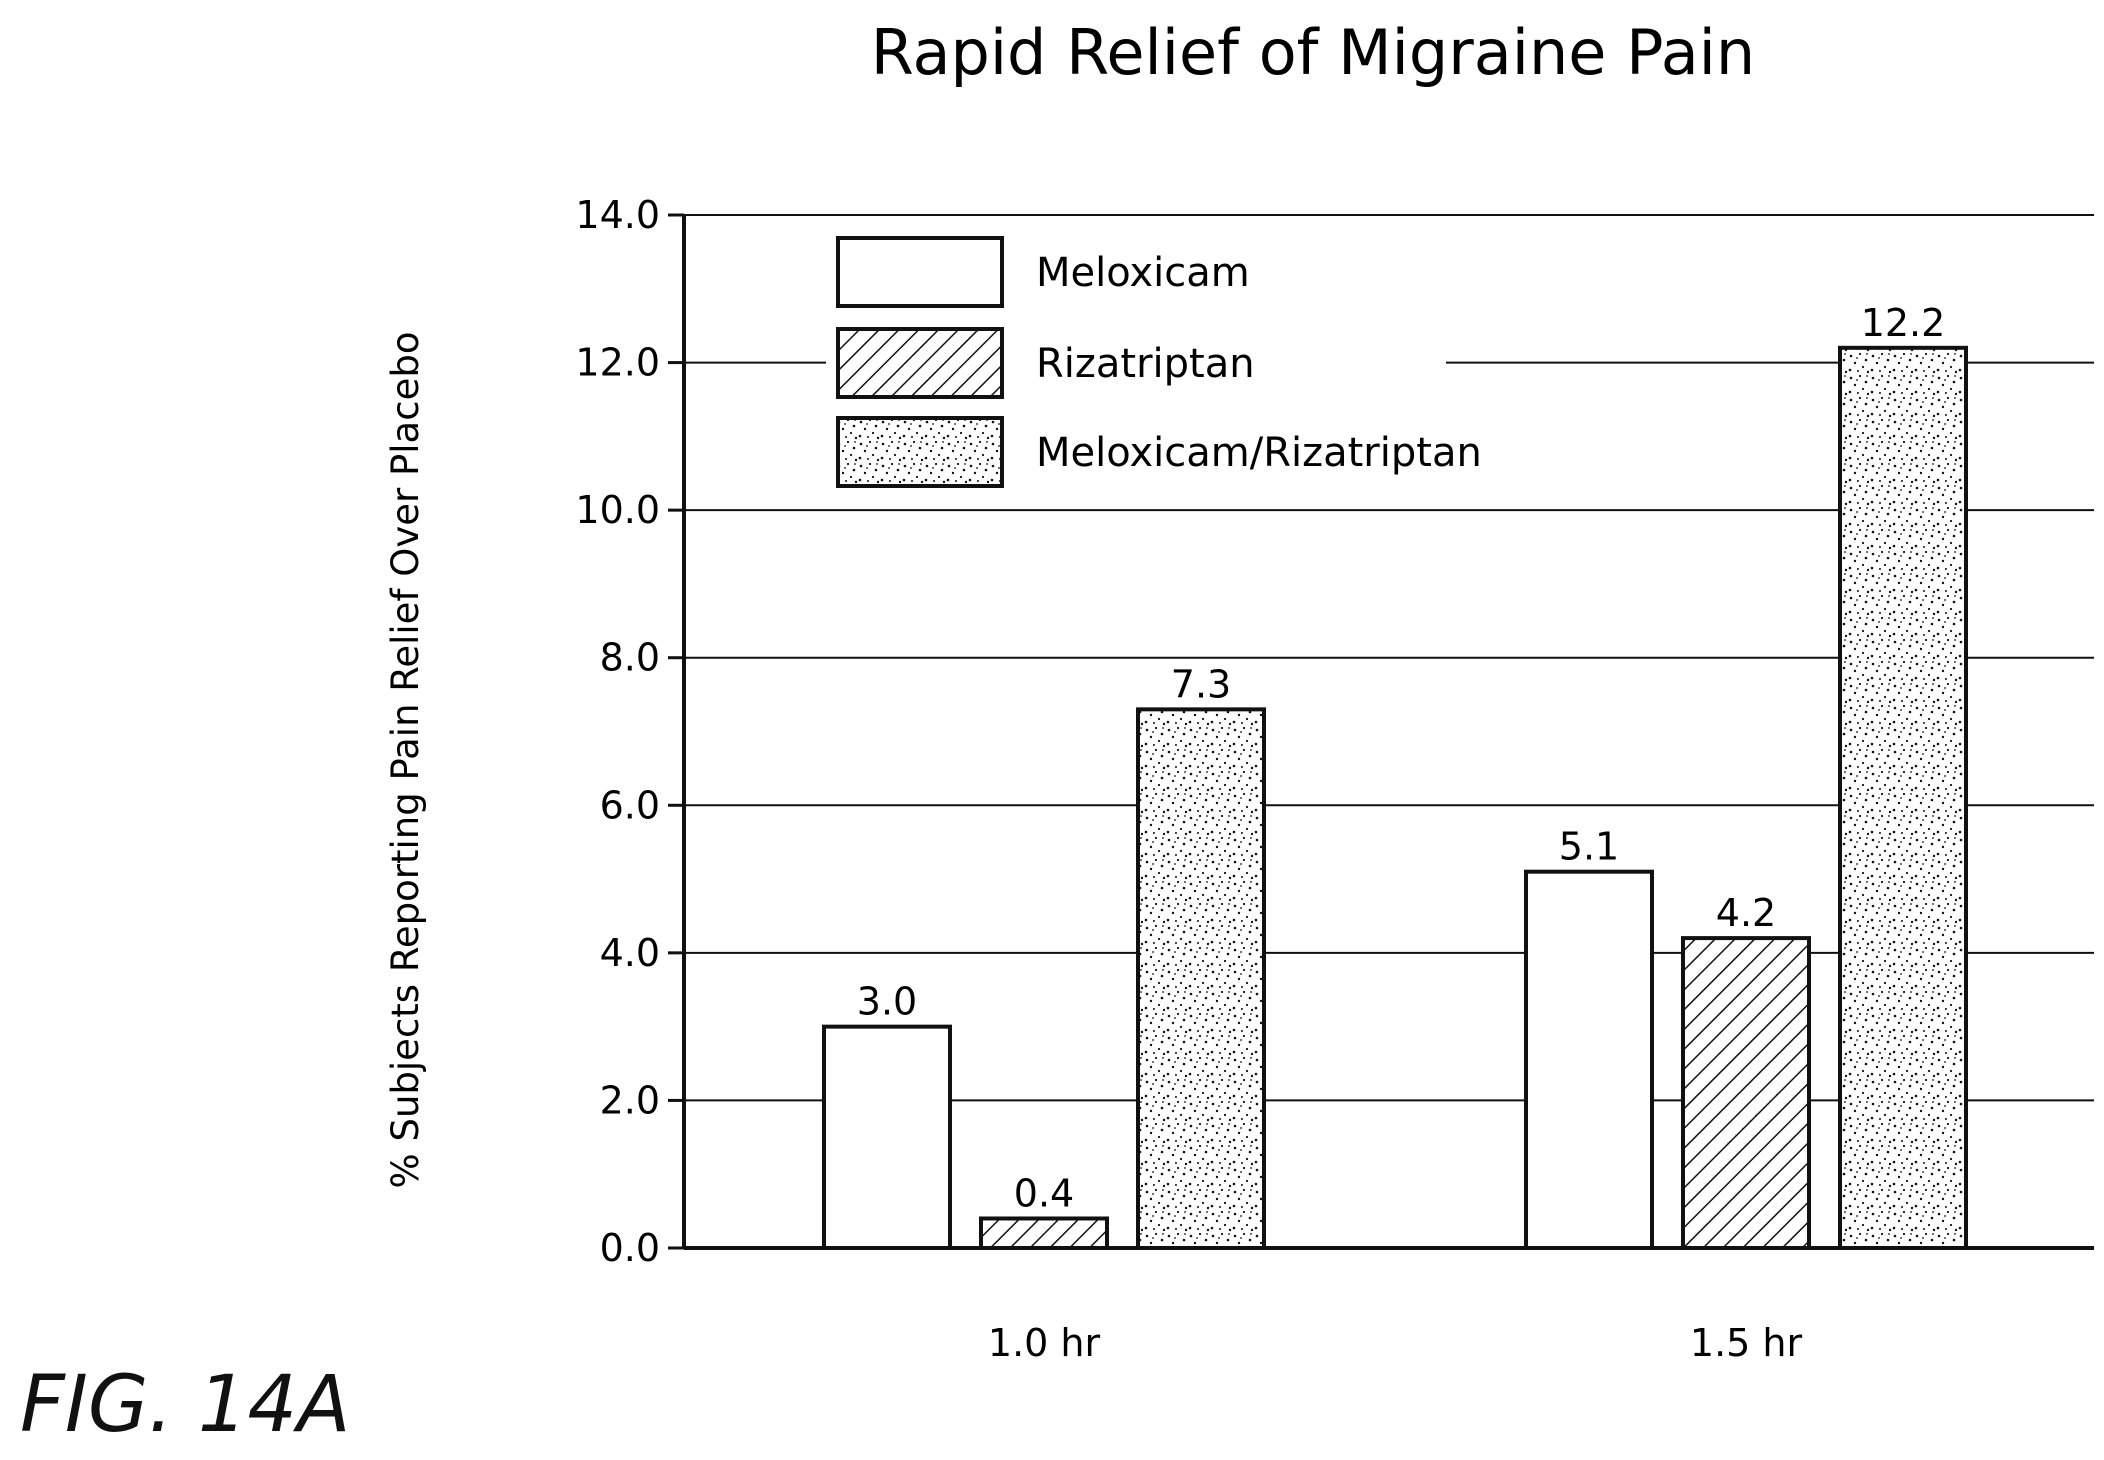 The image size is (2104, 1460). I want to click on y-tick-label: 4.0, so click(630, 953).